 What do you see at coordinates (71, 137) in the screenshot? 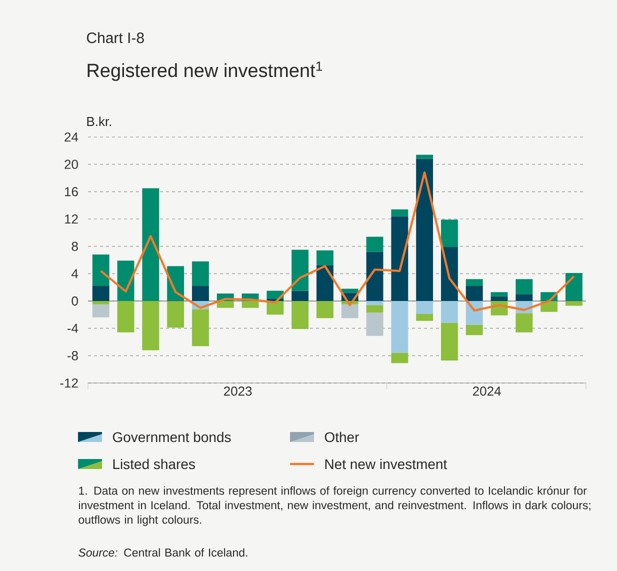
I see `y-tick-label: 24` at bounding box center [71, 137].